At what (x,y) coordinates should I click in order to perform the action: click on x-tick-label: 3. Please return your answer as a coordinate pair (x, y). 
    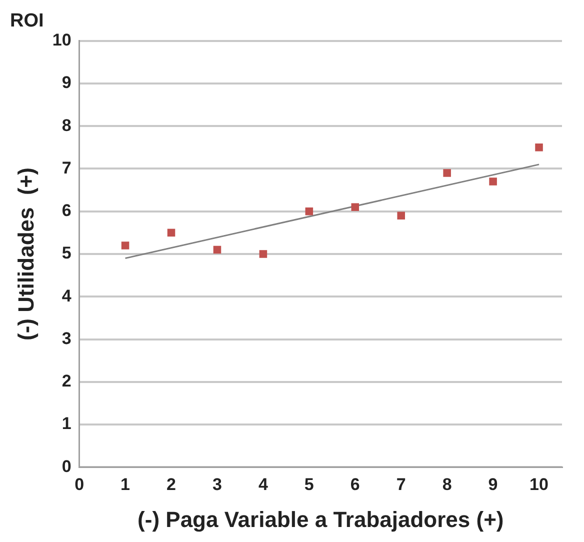
    Looking at the image, I should click on (217, 484).